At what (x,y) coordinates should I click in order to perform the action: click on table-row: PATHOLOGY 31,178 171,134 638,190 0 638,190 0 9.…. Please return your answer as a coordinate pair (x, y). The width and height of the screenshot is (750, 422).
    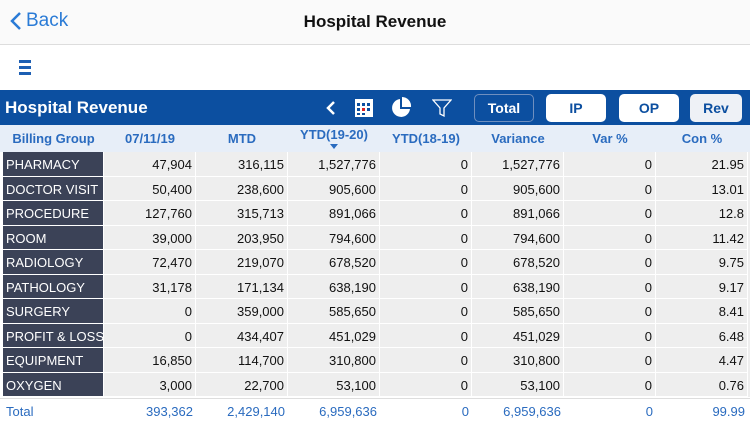
    Looking at the image, I should click on (375, 286).